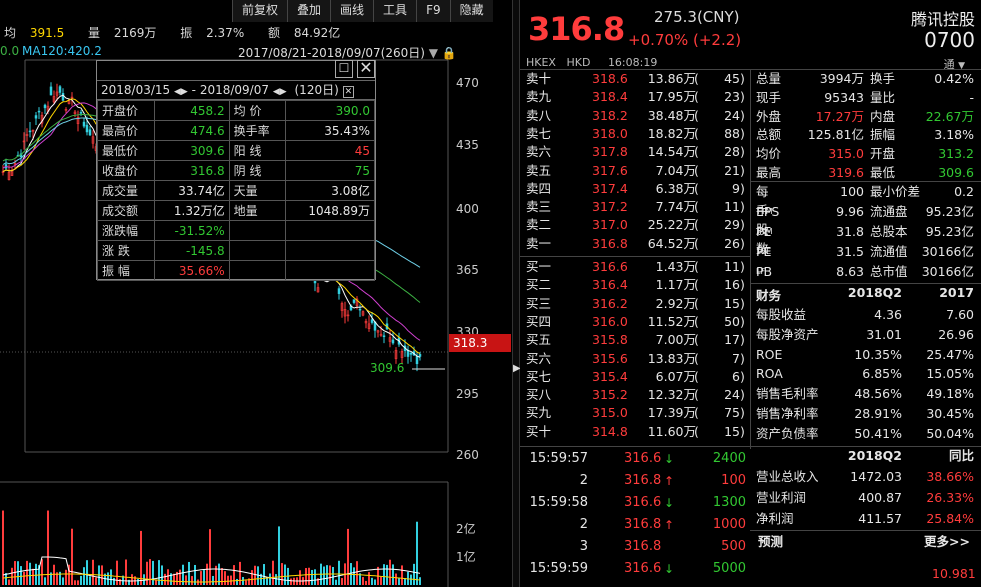 Image resolution: width=981 pixels, height=587 pixels. Describe the element at coordinates (181, 92) in the screenshot. I see `date-from-stepper-icon: ◀▶` at that location.